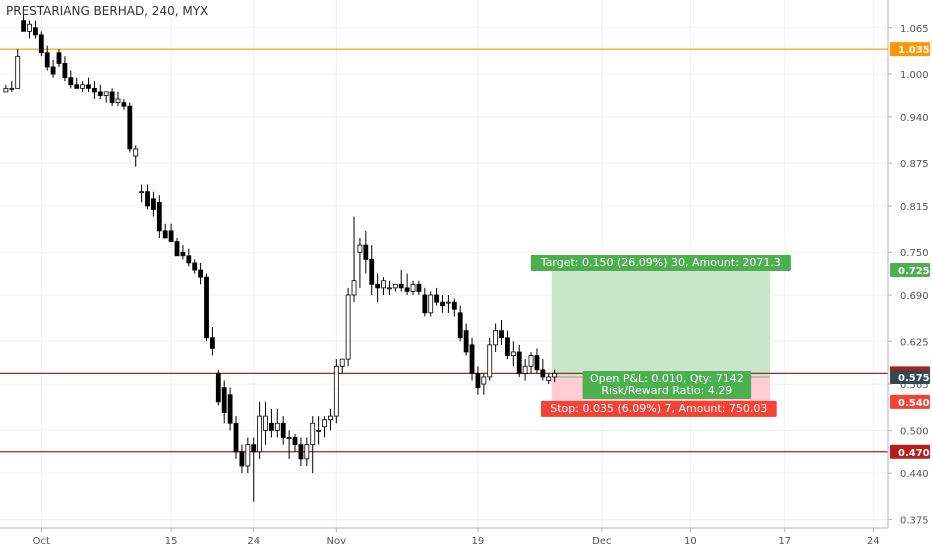 This screenshot has height=554, width=932. I want to click on price-label-0.725: 0.725, so click(914, 271).